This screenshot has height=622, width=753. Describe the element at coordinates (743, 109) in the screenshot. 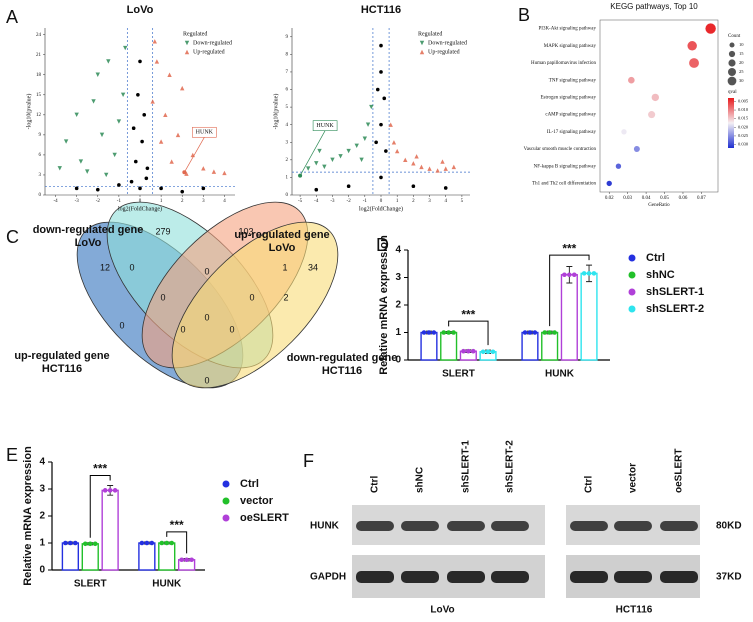

I see `colorbar-label: 0.010` at that location.